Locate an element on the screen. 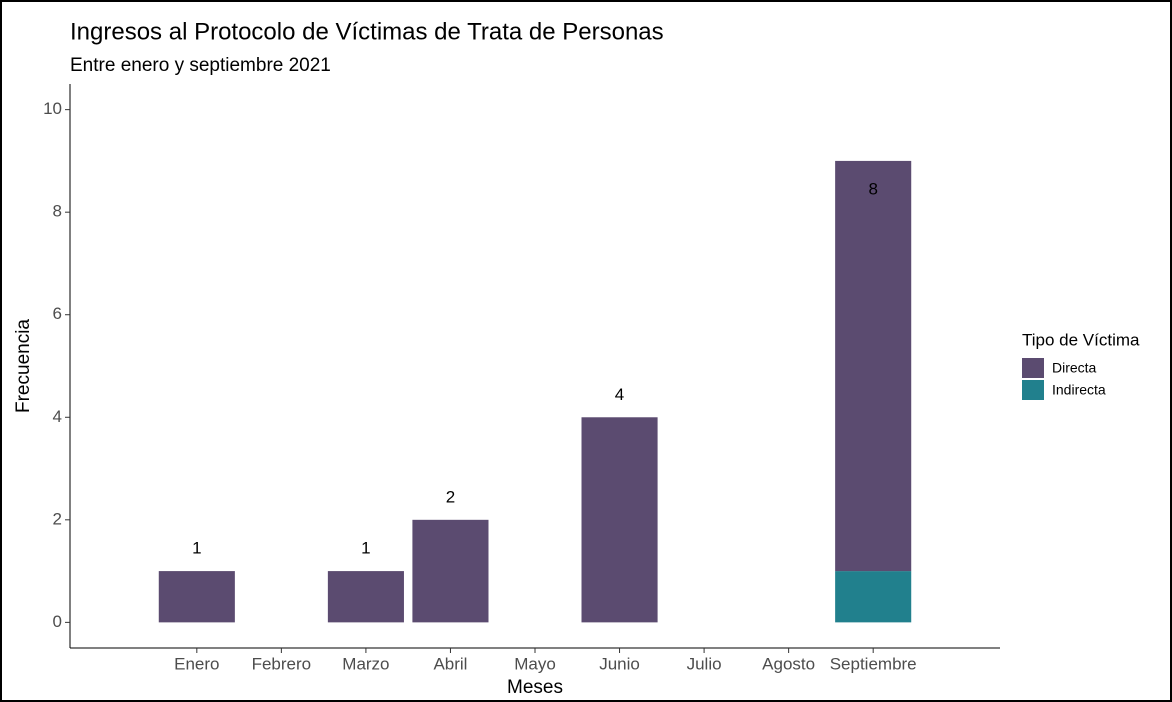  data-label: 8 is located at coordinates (872, 189).